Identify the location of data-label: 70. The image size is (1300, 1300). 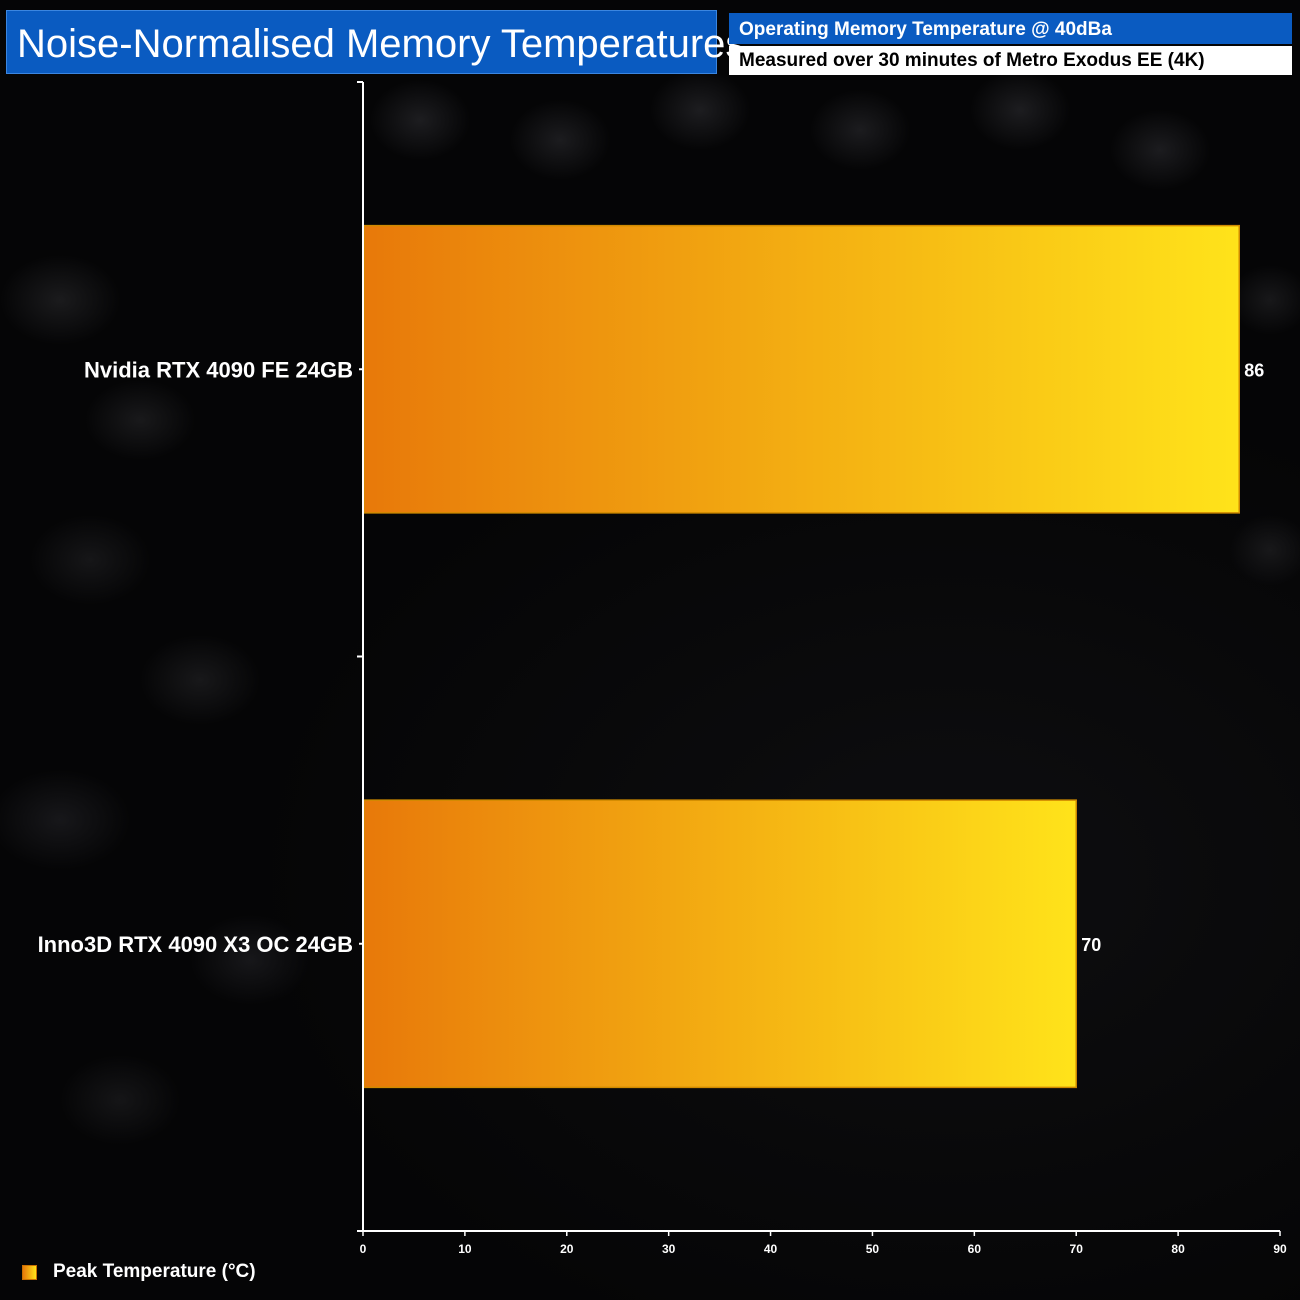
(1091, 945).